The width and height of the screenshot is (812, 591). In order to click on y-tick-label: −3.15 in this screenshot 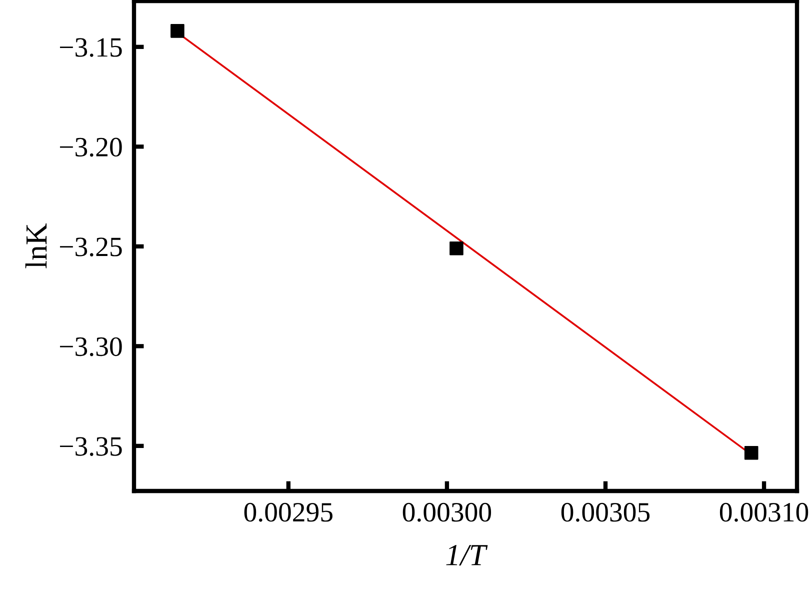, I will do `click(91, 47)`.